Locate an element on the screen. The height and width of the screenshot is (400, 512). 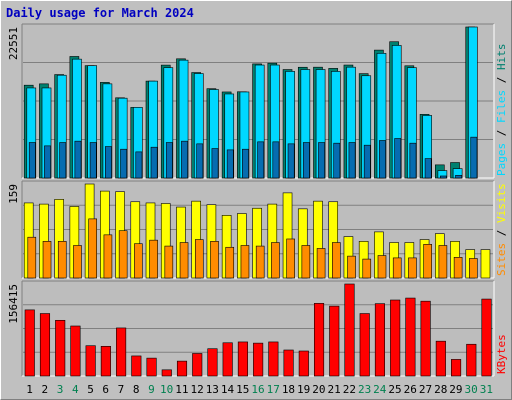
x-tick-label: 2 is located at coordinates (45, 389).